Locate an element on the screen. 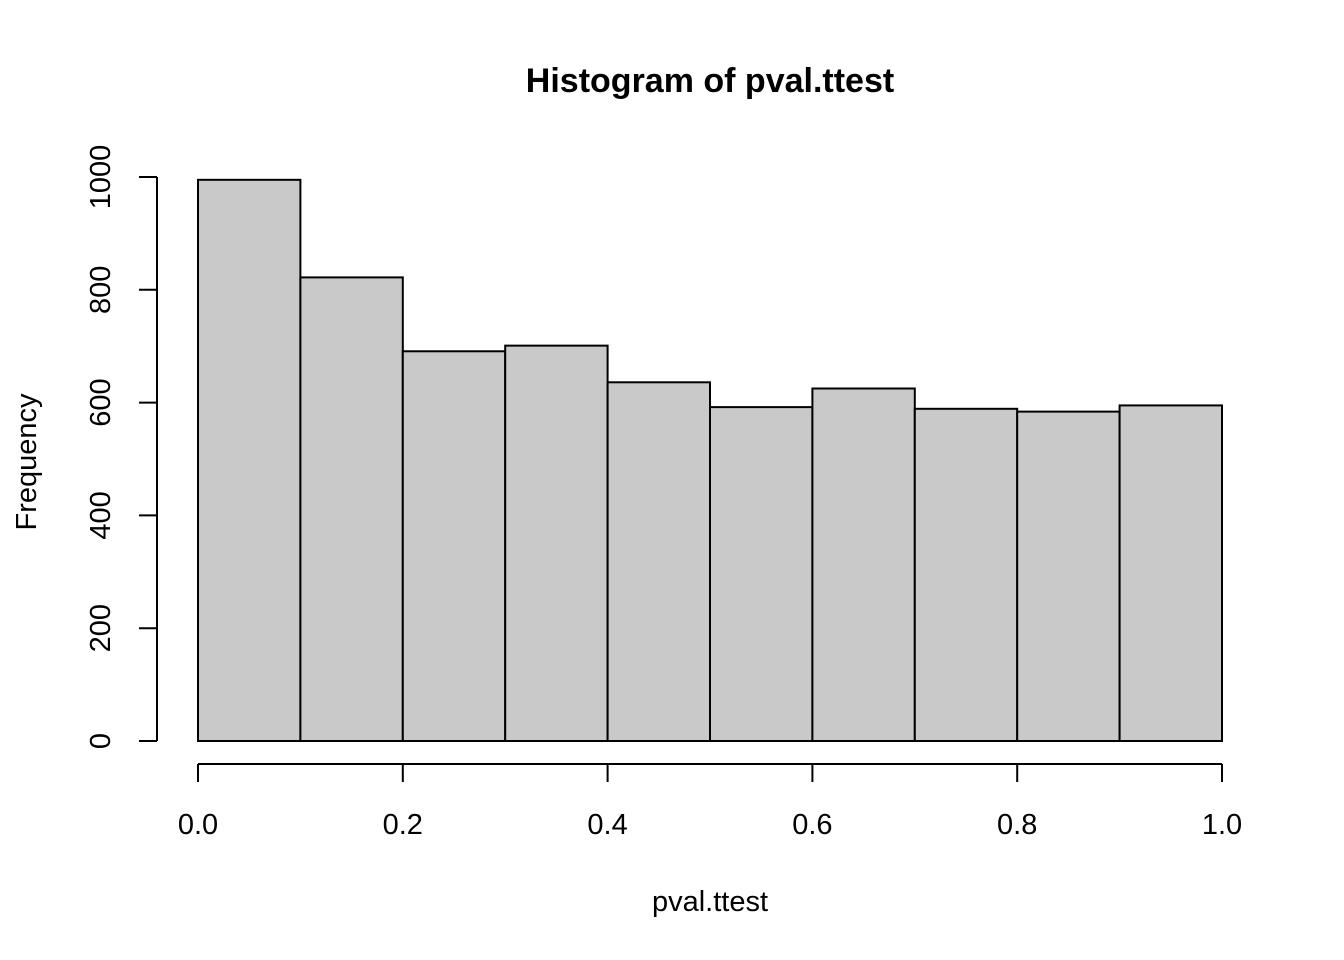 This screenshot has height=960, width=1344. chart-title: Histogram of pval.ttest is located at coordinates (710, 81).